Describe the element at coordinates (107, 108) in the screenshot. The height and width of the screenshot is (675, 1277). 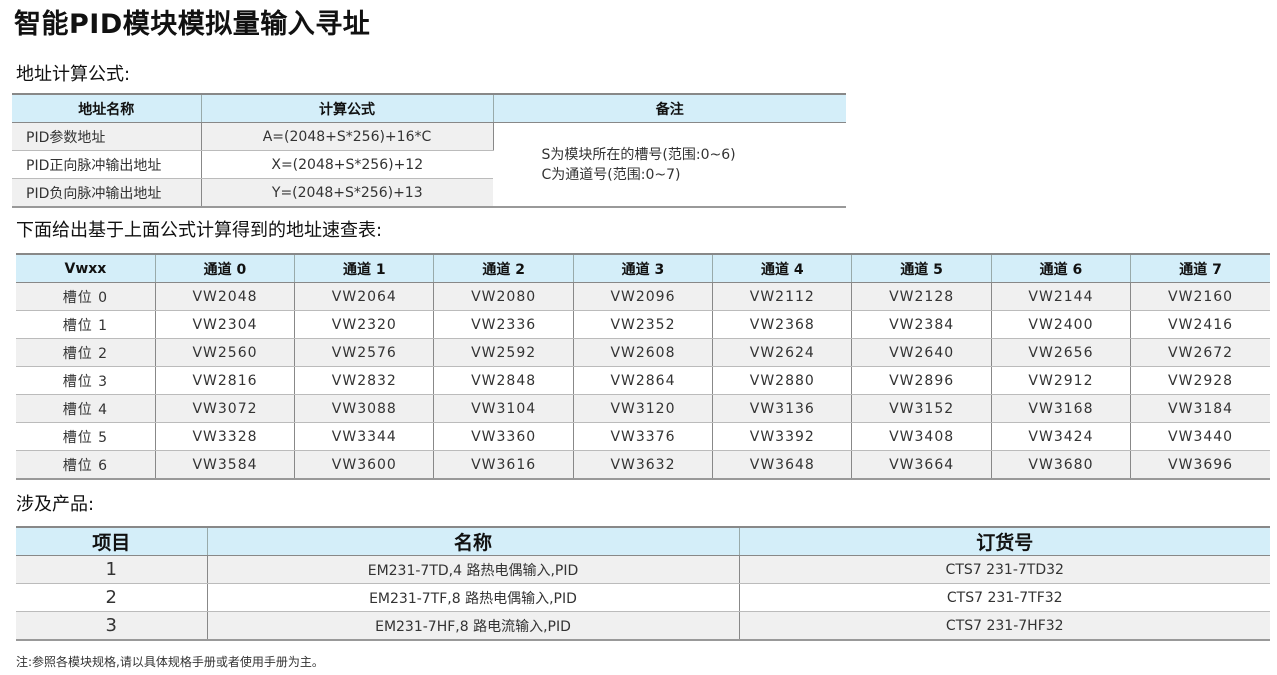
I see `header-address-name: 地址名称` at that location.